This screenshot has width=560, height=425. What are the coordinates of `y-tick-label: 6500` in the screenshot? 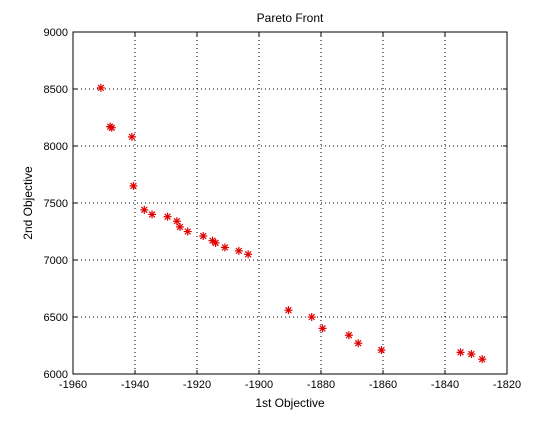 It's located at (56, 318).